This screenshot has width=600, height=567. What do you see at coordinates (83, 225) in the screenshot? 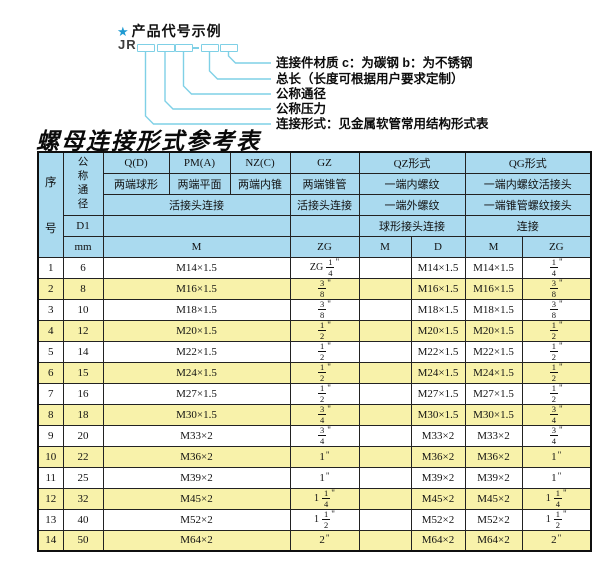
I see `header-d1: D1` at bounding box center [83, 225].